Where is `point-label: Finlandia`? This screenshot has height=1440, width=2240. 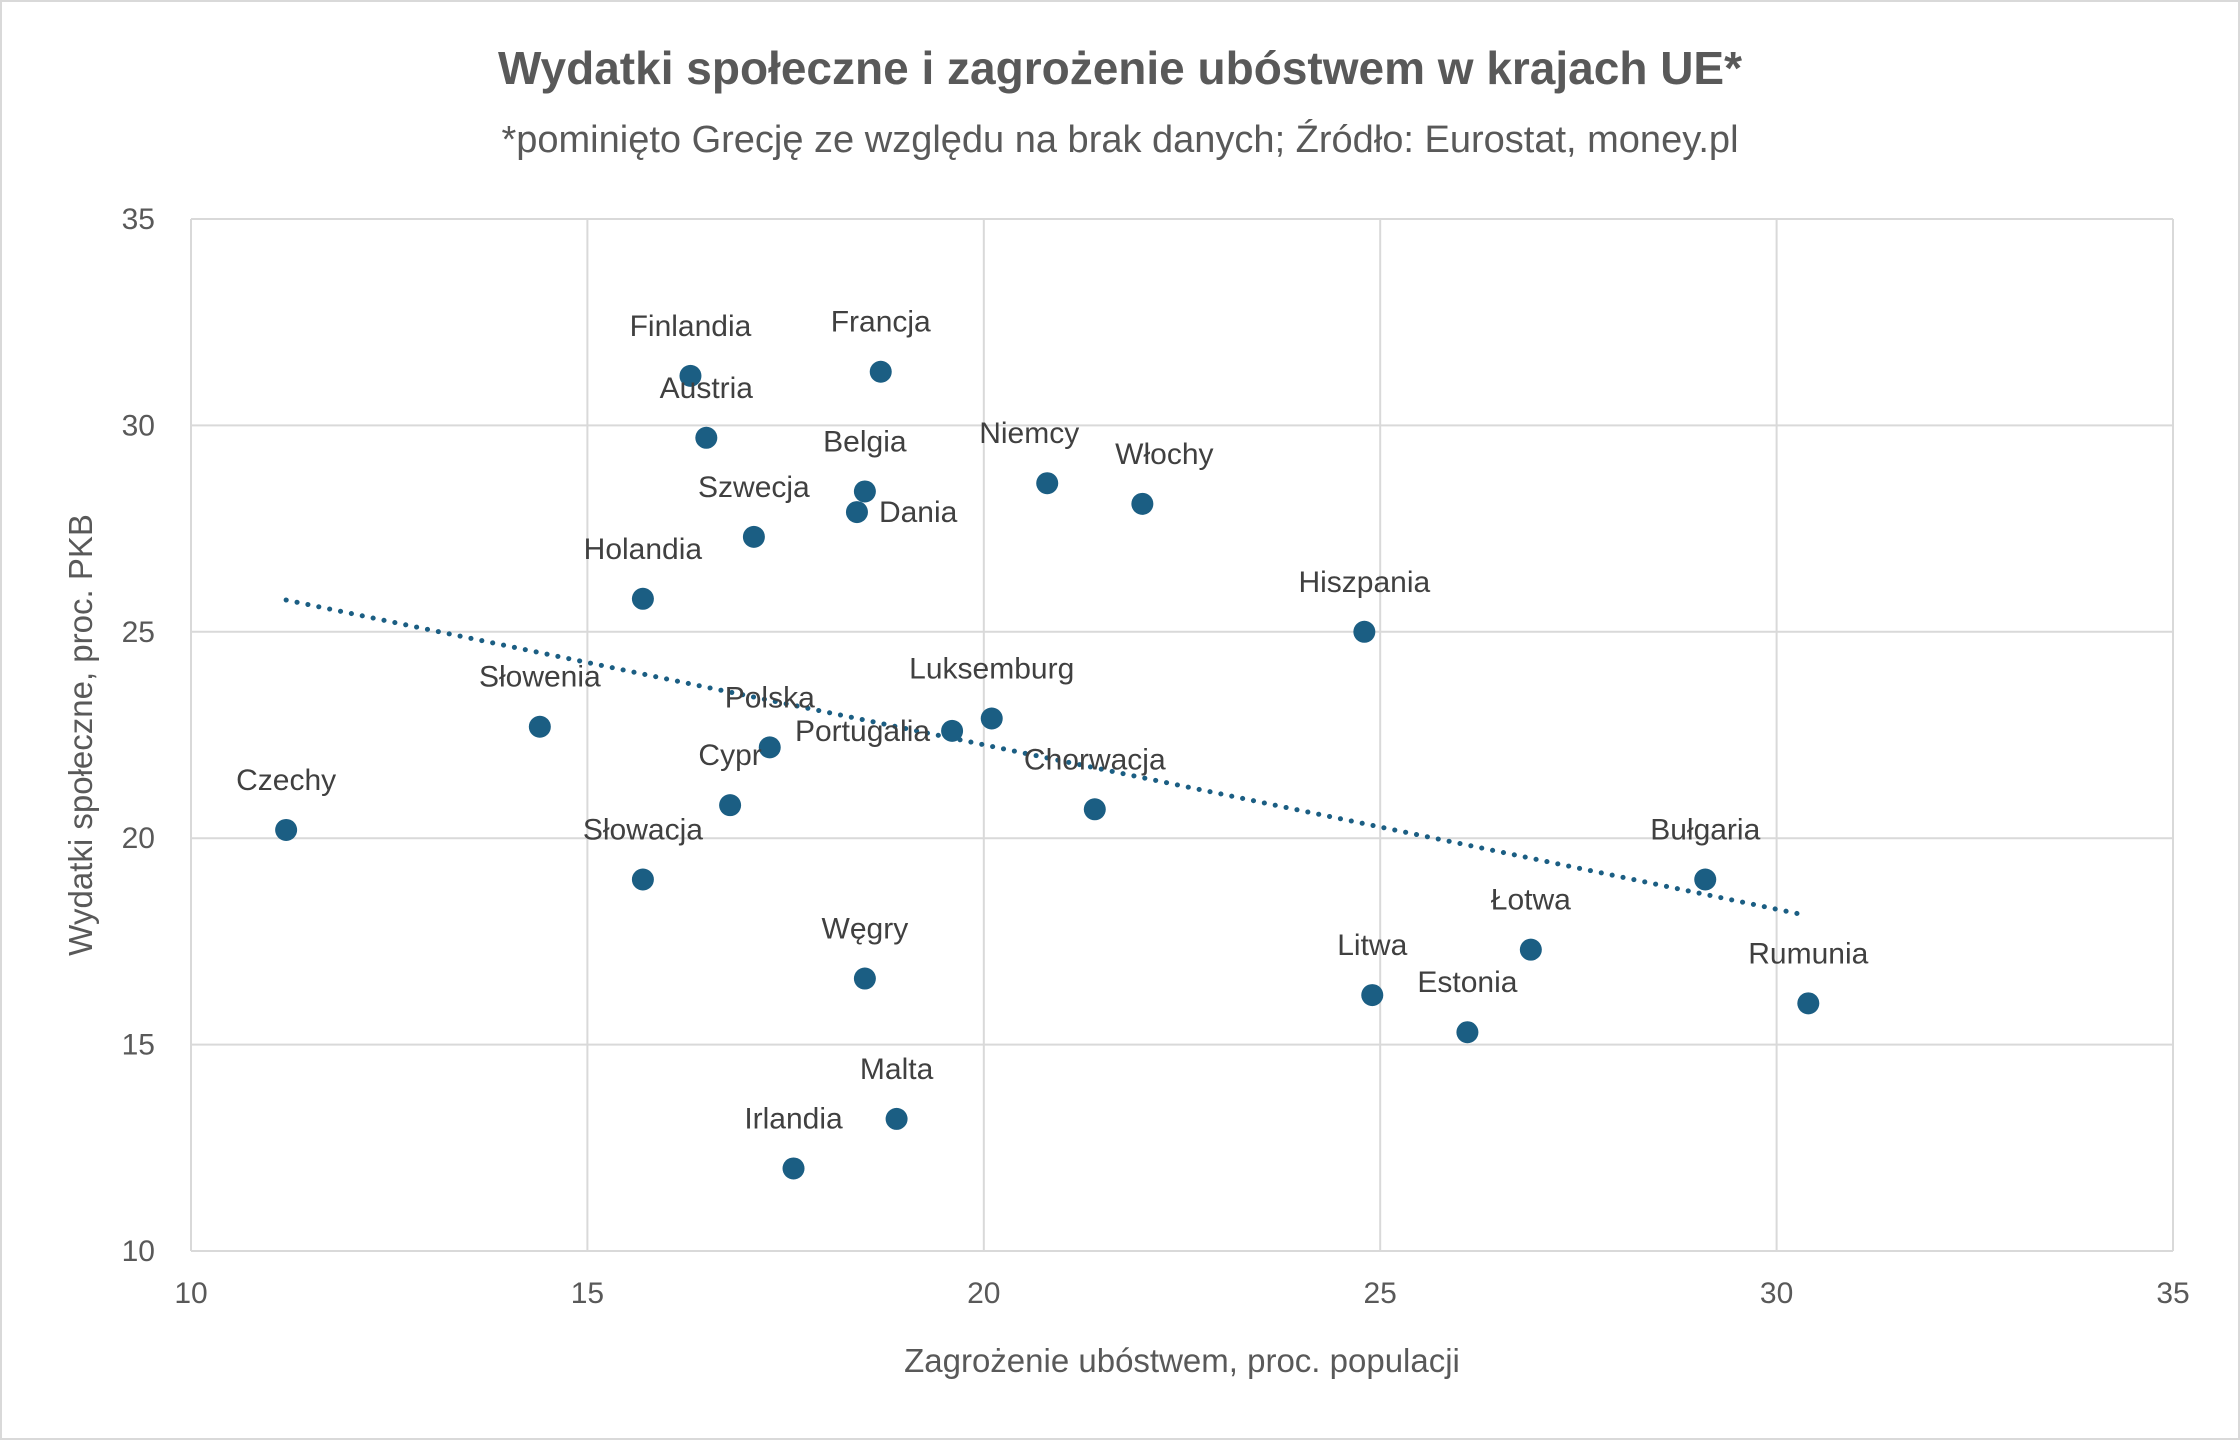
point-label: Finlandia is located at coordinates (691, 326).